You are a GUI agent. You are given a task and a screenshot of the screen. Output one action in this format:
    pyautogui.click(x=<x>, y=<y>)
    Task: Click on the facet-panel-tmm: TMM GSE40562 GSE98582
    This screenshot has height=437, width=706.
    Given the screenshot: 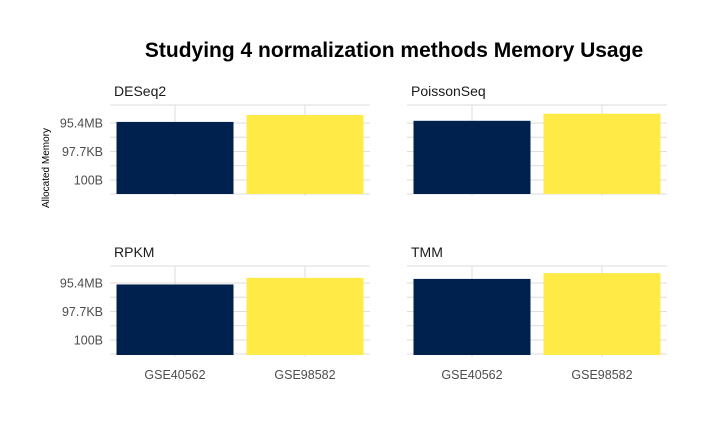 What is the action you would take?
    pyautogui.click(x=537, y=313)
    